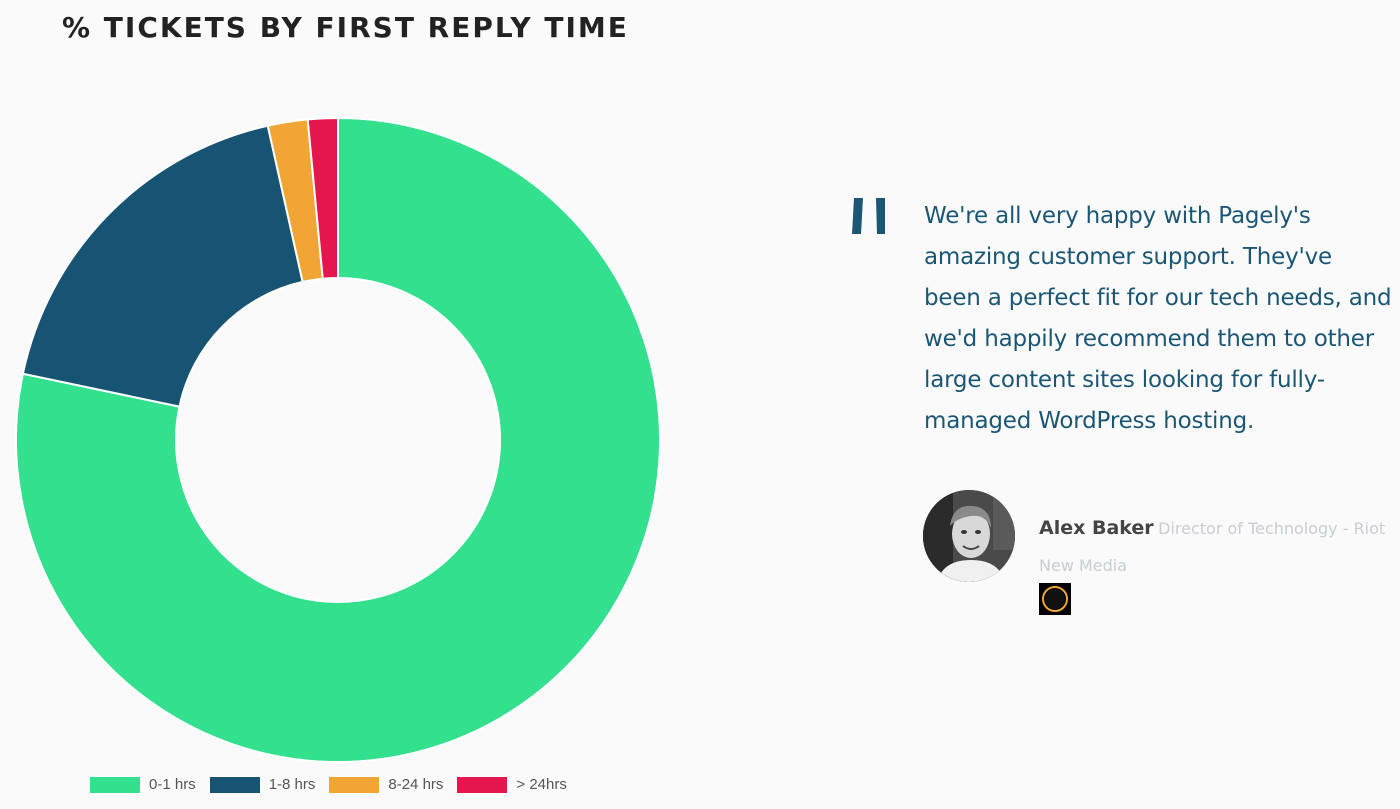 The image size is (1400, 809). I want to click on legend-item-8-24-hrs: 8-24 hrs, so click(386, 784).